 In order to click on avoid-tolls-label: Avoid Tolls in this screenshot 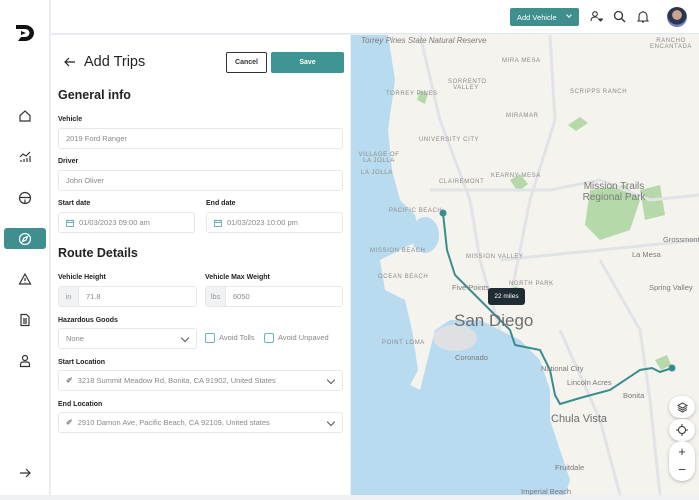, I will do `click(237, 337)`.